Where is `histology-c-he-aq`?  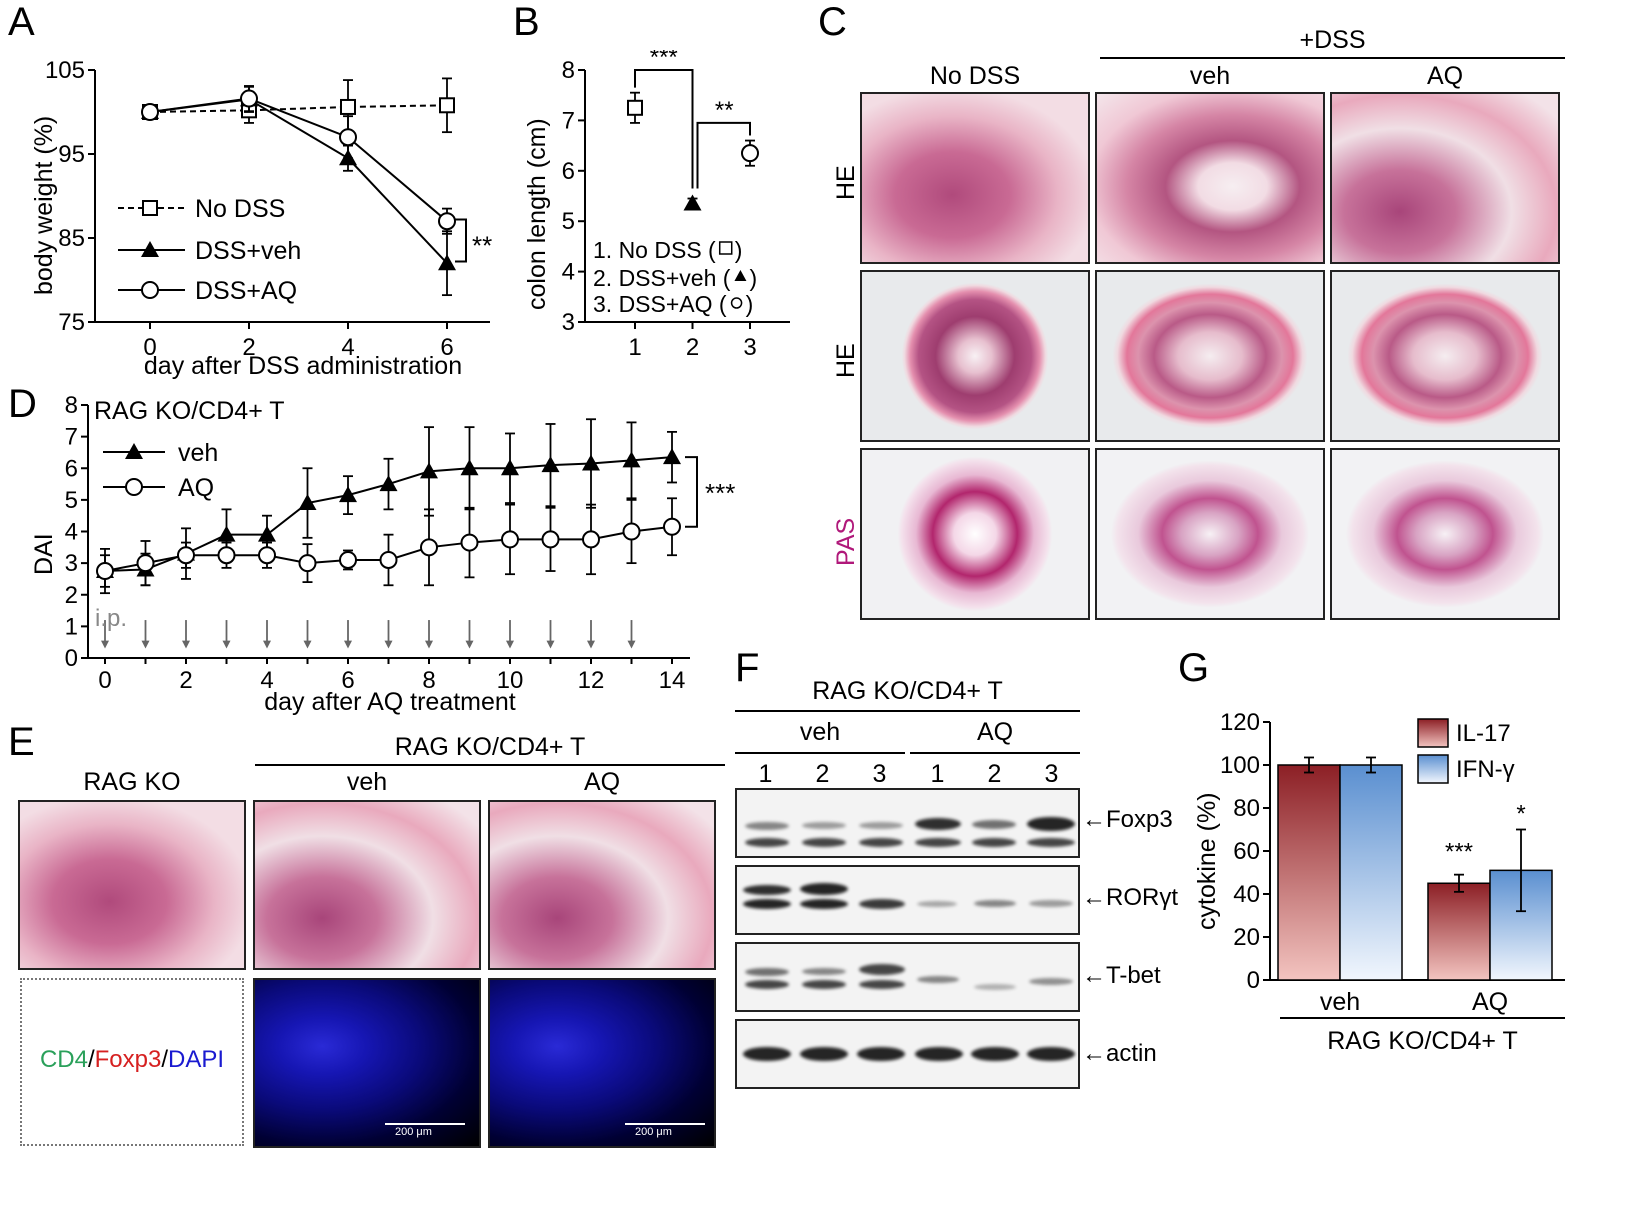 histology-c-he-aq is located at coordinates (1445, 178).